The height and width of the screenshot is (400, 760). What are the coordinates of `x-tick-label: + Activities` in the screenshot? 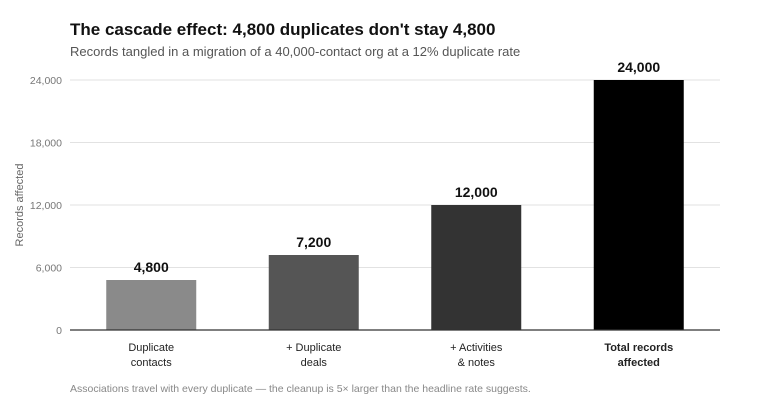 It's located at (476, 348).